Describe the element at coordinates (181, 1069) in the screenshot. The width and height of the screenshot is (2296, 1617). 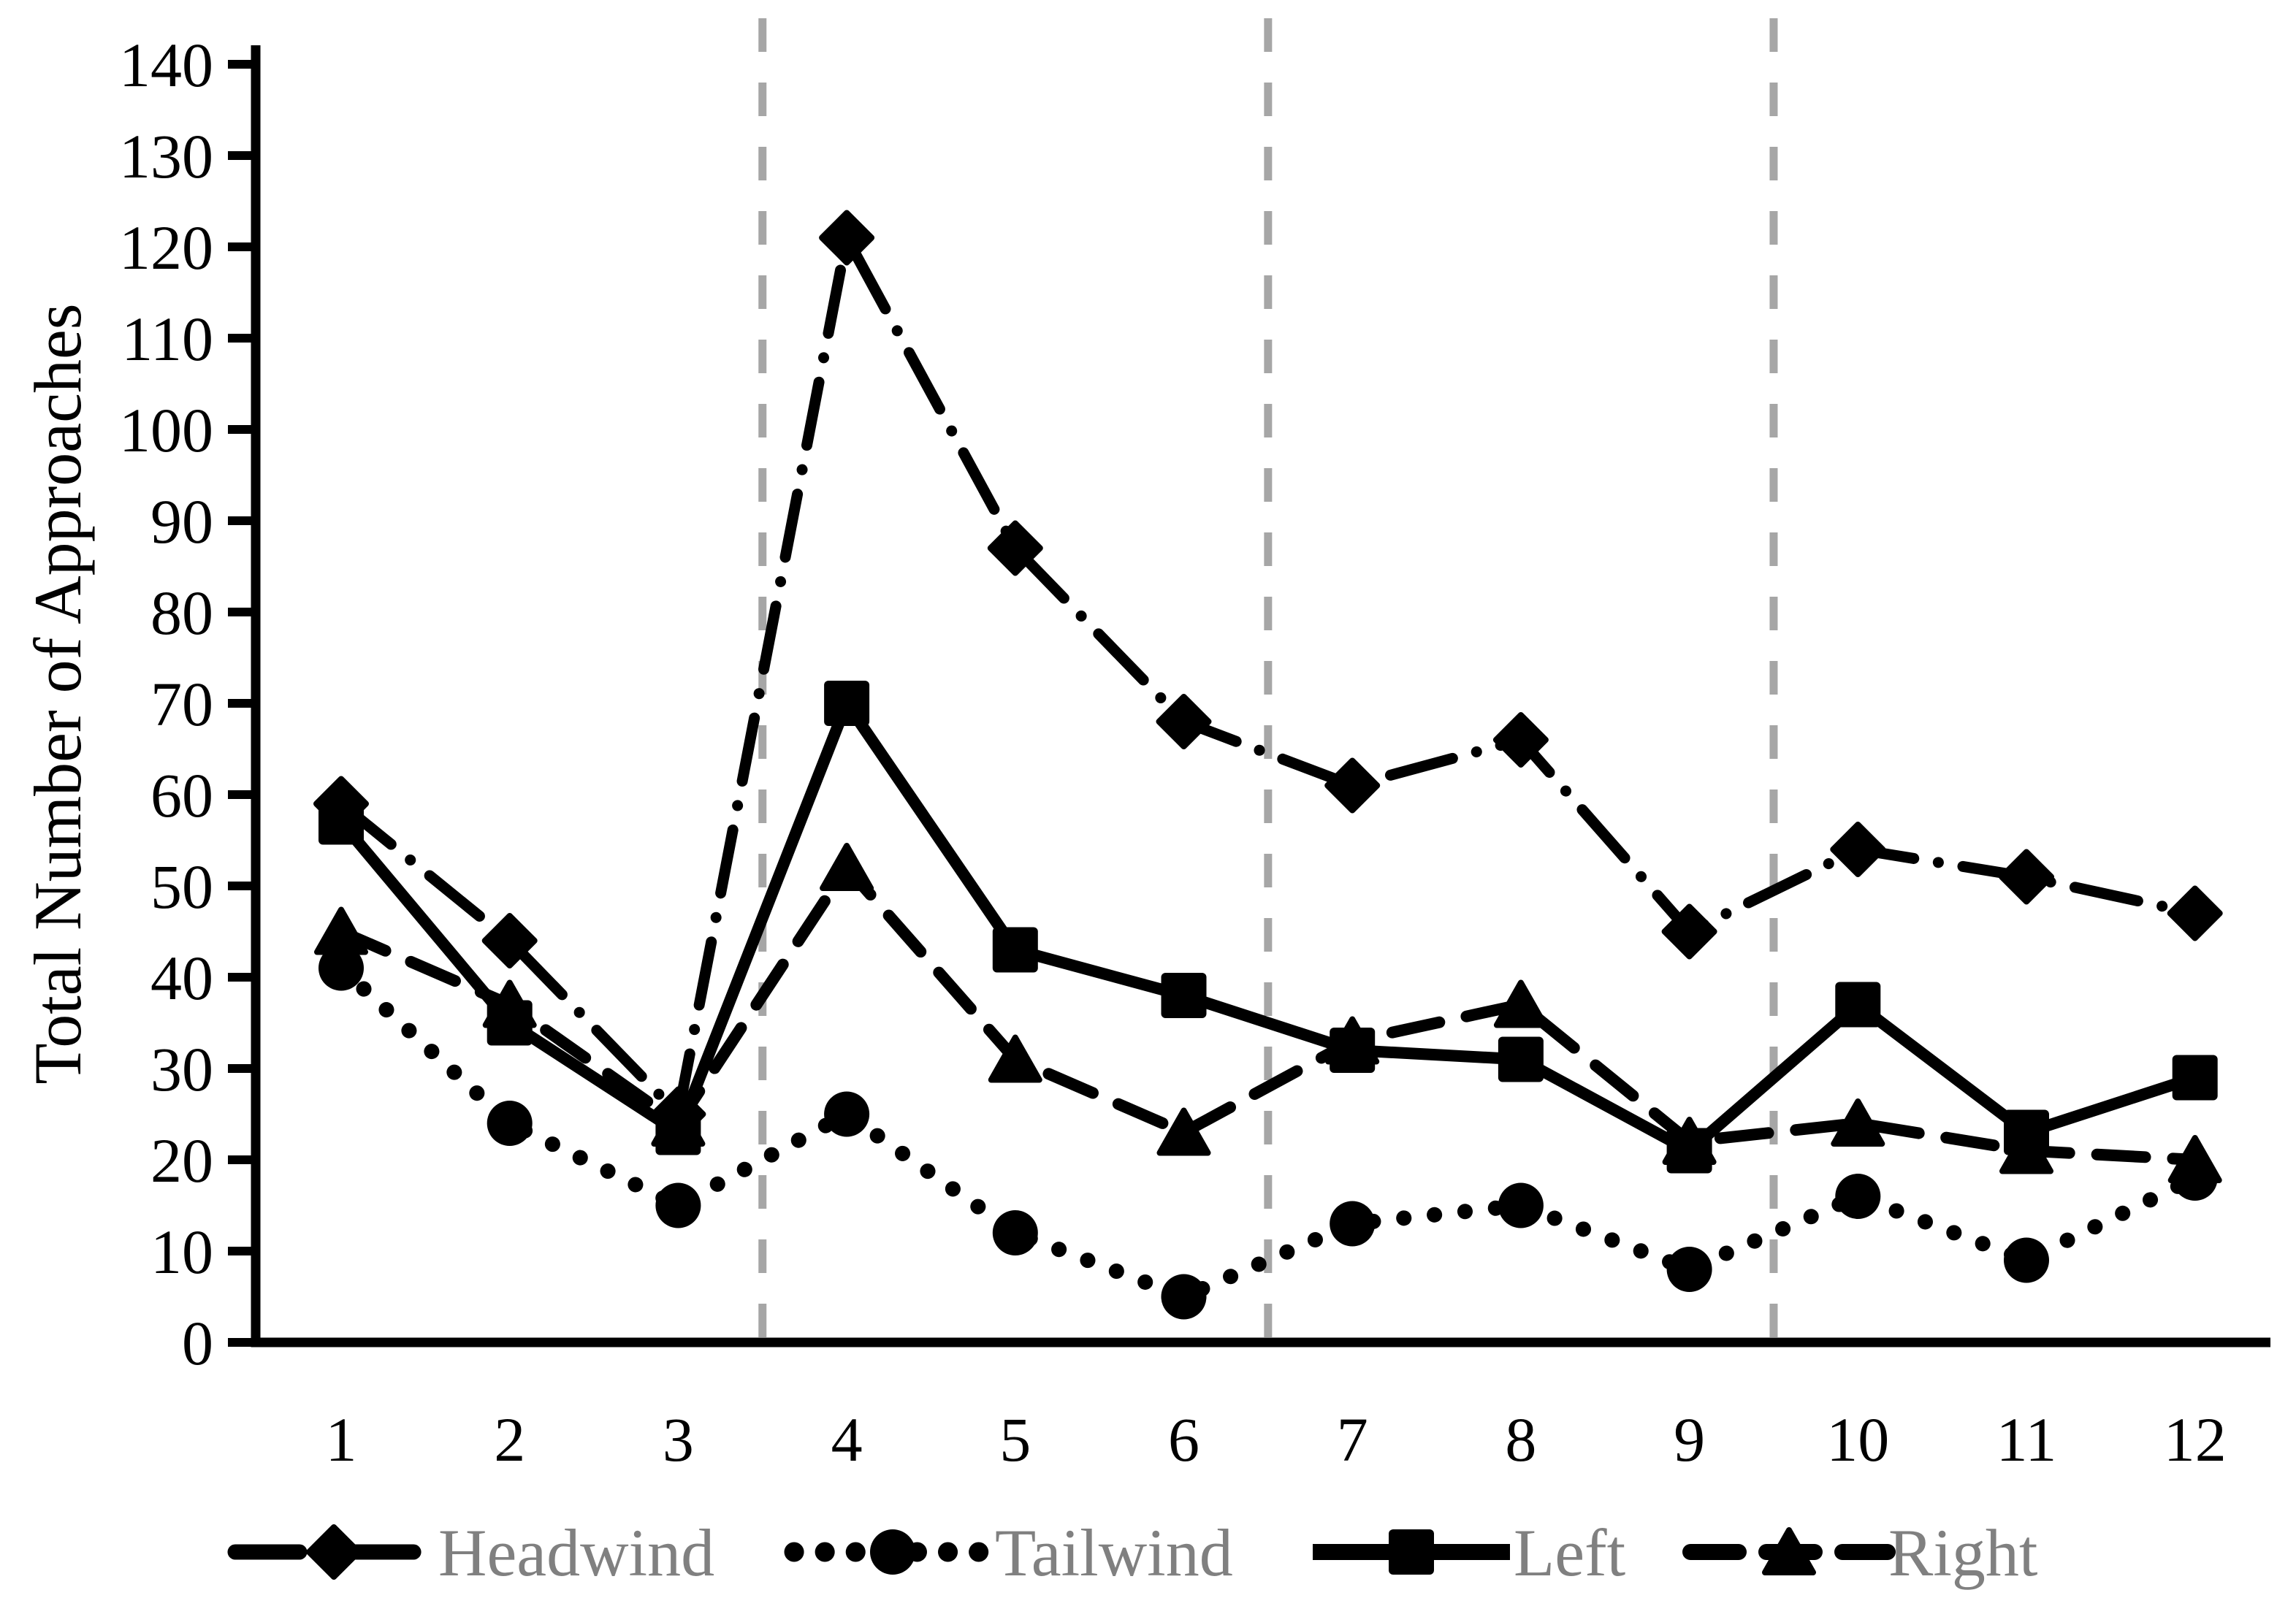
I see `y-tick-label-30: 30` at that location.